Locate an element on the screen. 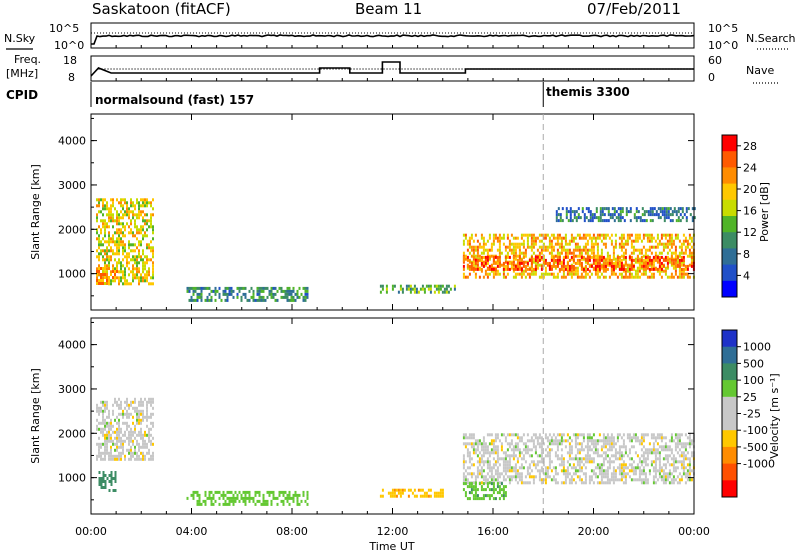 Image resolution: width=800 pixels, height=554 pixels. x-tick-label: 20:00 is located at coordinates (594, 531).